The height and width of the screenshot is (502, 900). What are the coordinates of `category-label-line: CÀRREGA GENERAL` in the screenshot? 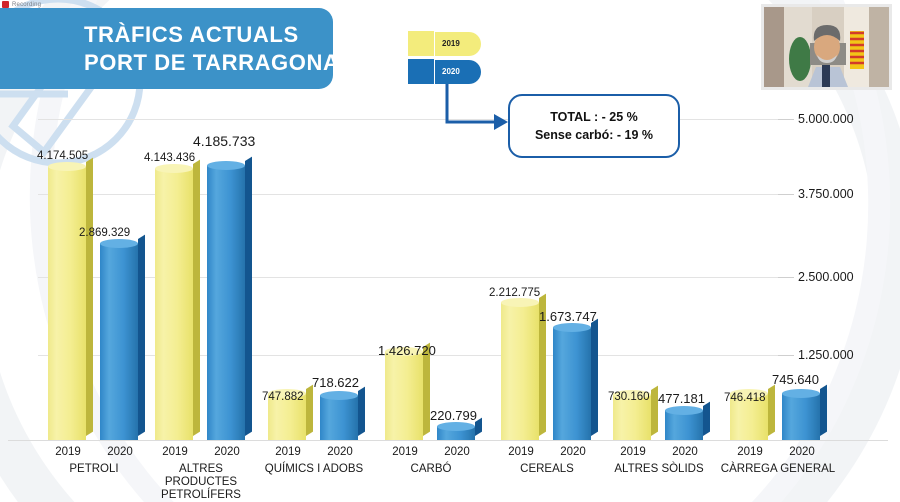 It's located at (778, 469).